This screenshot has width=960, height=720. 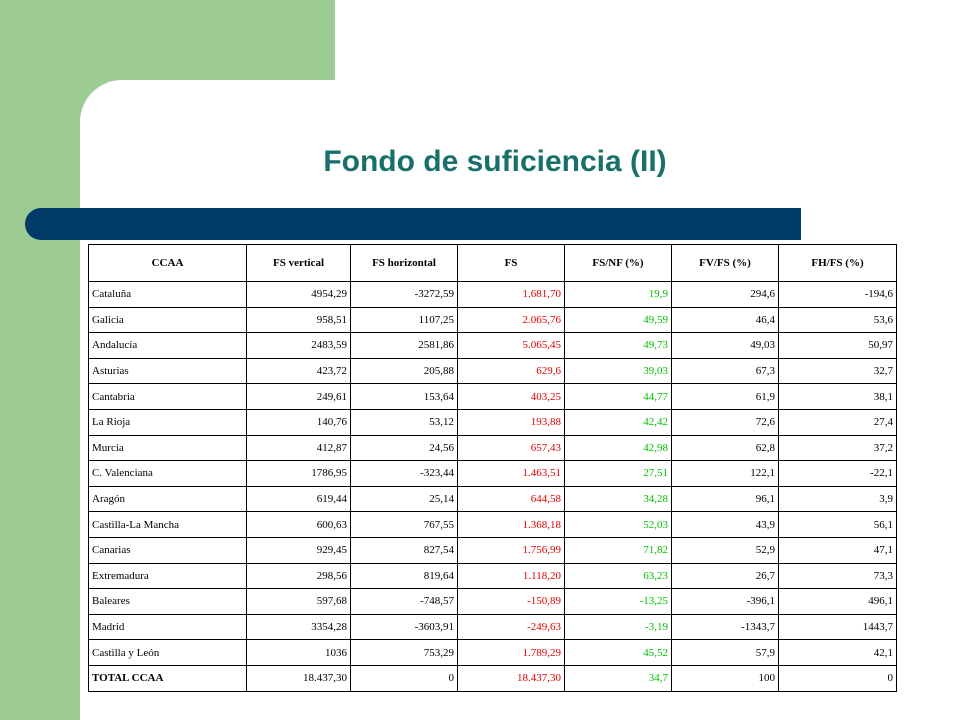 I want to click on value-cell: 61,9, so click(x=725, y=396).